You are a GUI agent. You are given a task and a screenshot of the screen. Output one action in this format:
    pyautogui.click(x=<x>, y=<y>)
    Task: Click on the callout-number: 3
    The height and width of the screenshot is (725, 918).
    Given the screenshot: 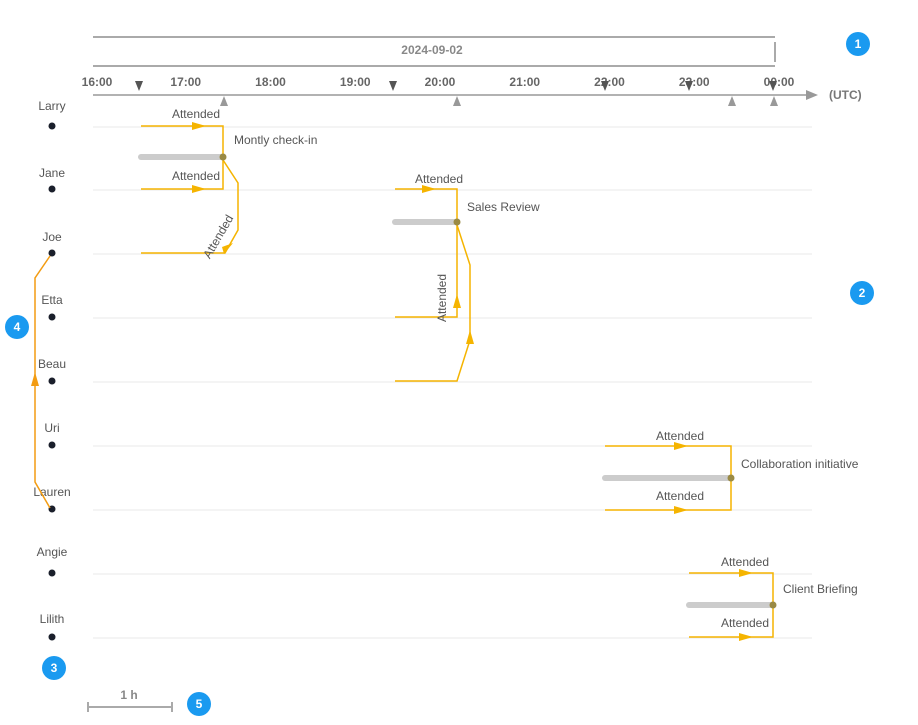 What is the action you would take?
    pyautogui.click(x=54, y=668)
    